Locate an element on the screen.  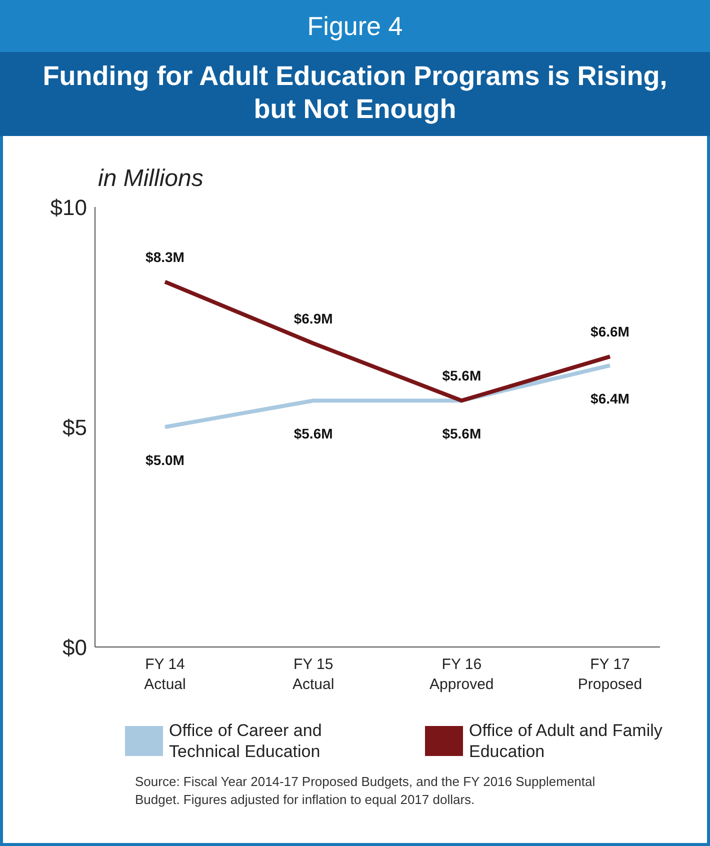
y-tick-label: $10 is located at coordinates (68, 207).